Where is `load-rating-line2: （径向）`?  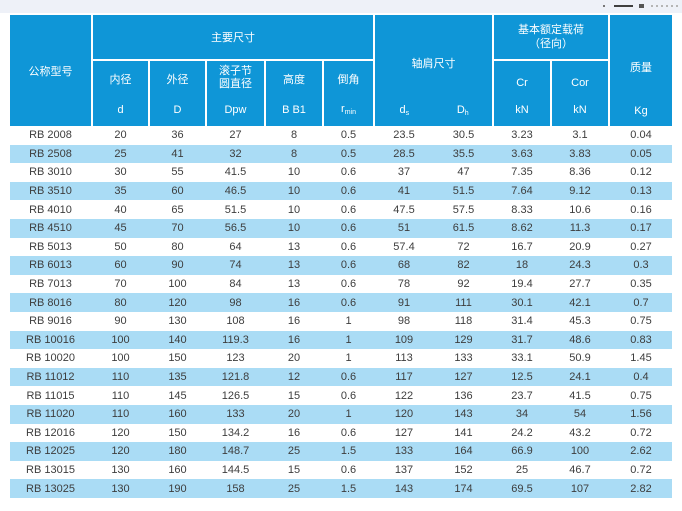
load-rating-line2: （径向） is located at coordinates (551, 44).